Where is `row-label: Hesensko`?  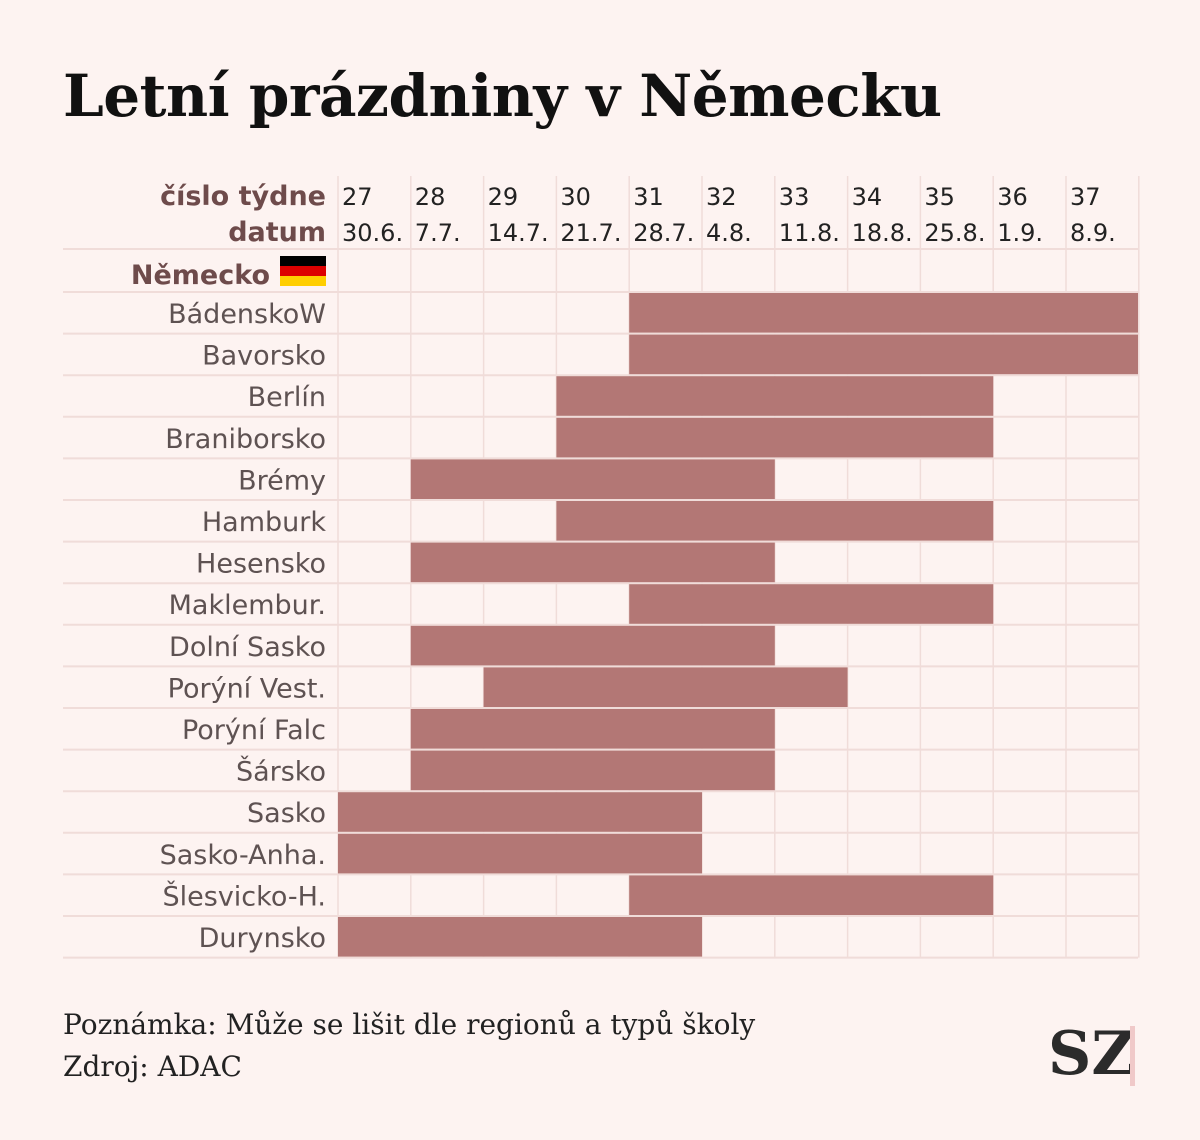
row-label: Hesensko is located at coordinates (261, 564).